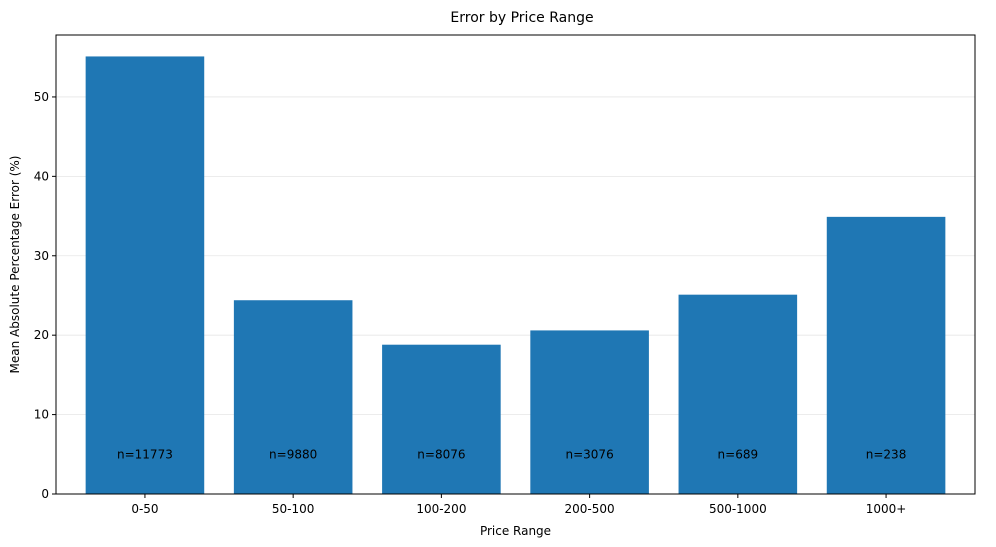  Describe the element at coordinates (738, 509) in the screenshot. I see `x-tick-label: 500-1000` at that location.